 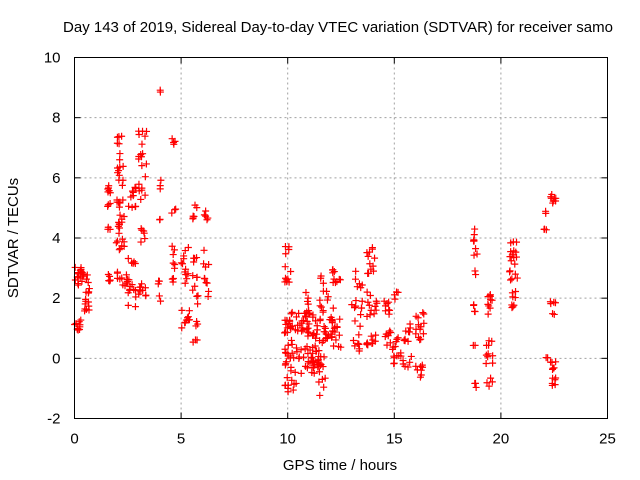 I want to click on x-tick-label: 25, so click(x=607, y=439).